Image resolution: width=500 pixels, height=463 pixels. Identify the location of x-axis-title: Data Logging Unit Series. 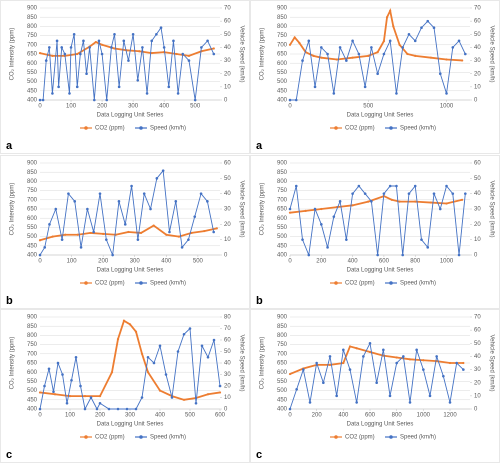
(130, 425).